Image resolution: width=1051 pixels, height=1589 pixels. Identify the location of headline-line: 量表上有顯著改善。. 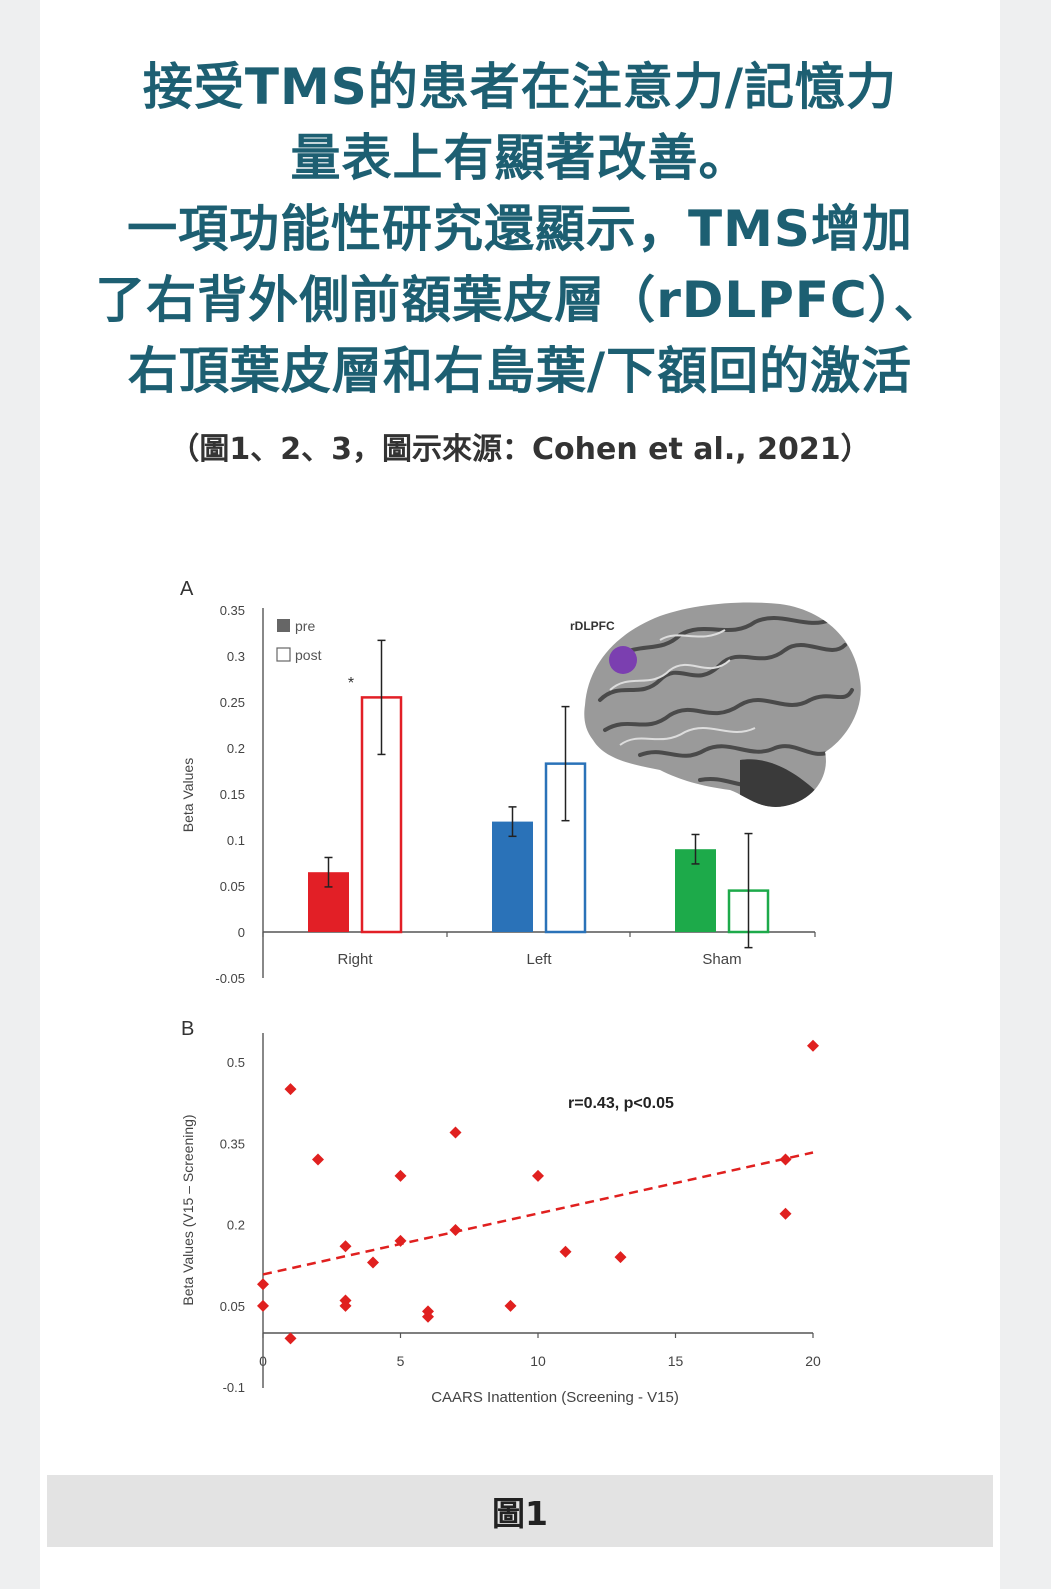
(520, 158).